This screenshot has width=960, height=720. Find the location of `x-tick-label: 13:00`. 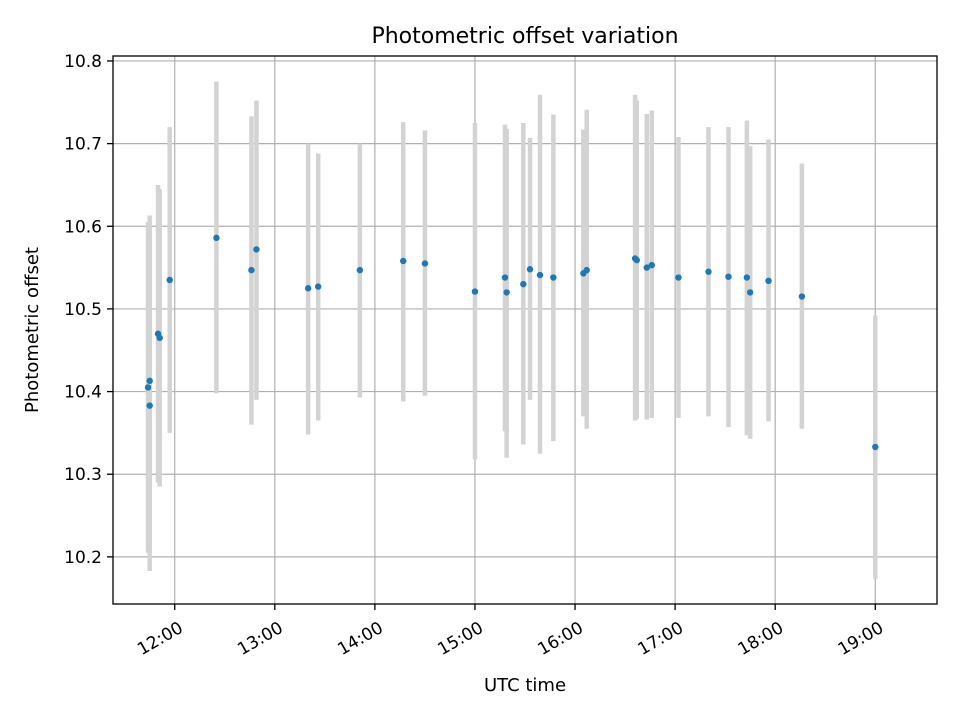

x-tick-label: 13:00 is located at coordinates (260, 639).